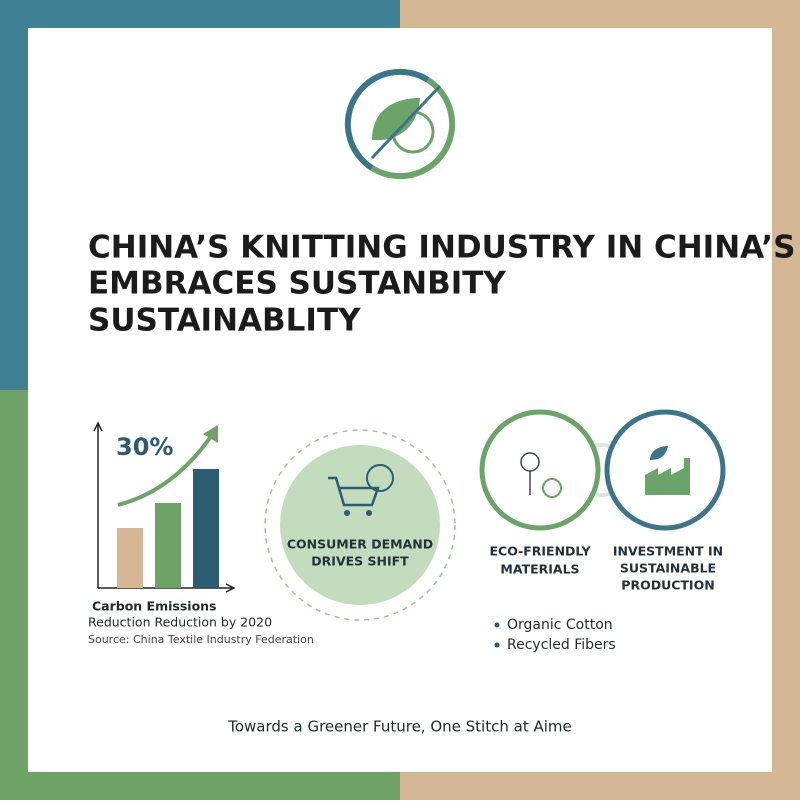 This screenshot has width=800, height=804. Describe the element at coordinates (360, 561) in the screenshot. I see `badge-label: DRIVES SHIFT` at that location.